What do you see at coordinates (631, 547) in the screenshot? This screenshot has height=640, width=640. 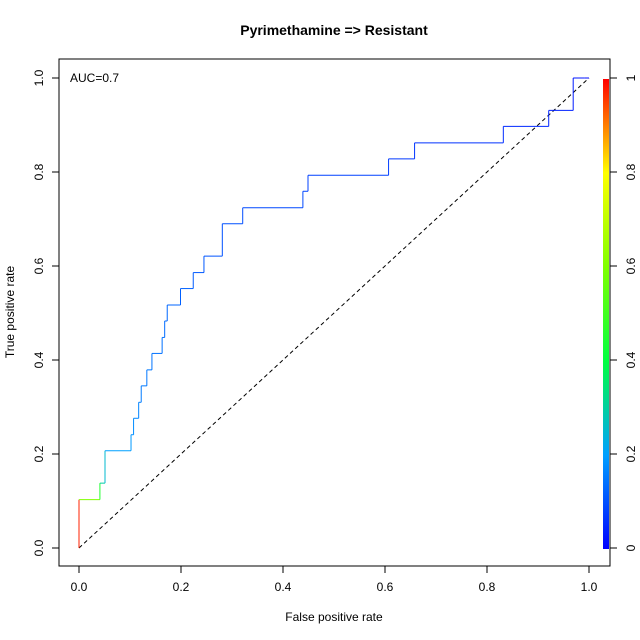 I see `colorbar-tick-label: 0` at bounding box center [631, 547].